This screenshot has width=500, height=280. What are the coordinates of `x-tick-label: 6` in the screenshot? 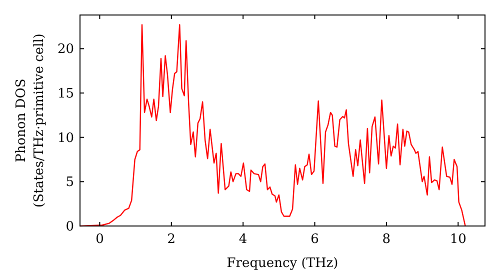 It's located at (314, 239).